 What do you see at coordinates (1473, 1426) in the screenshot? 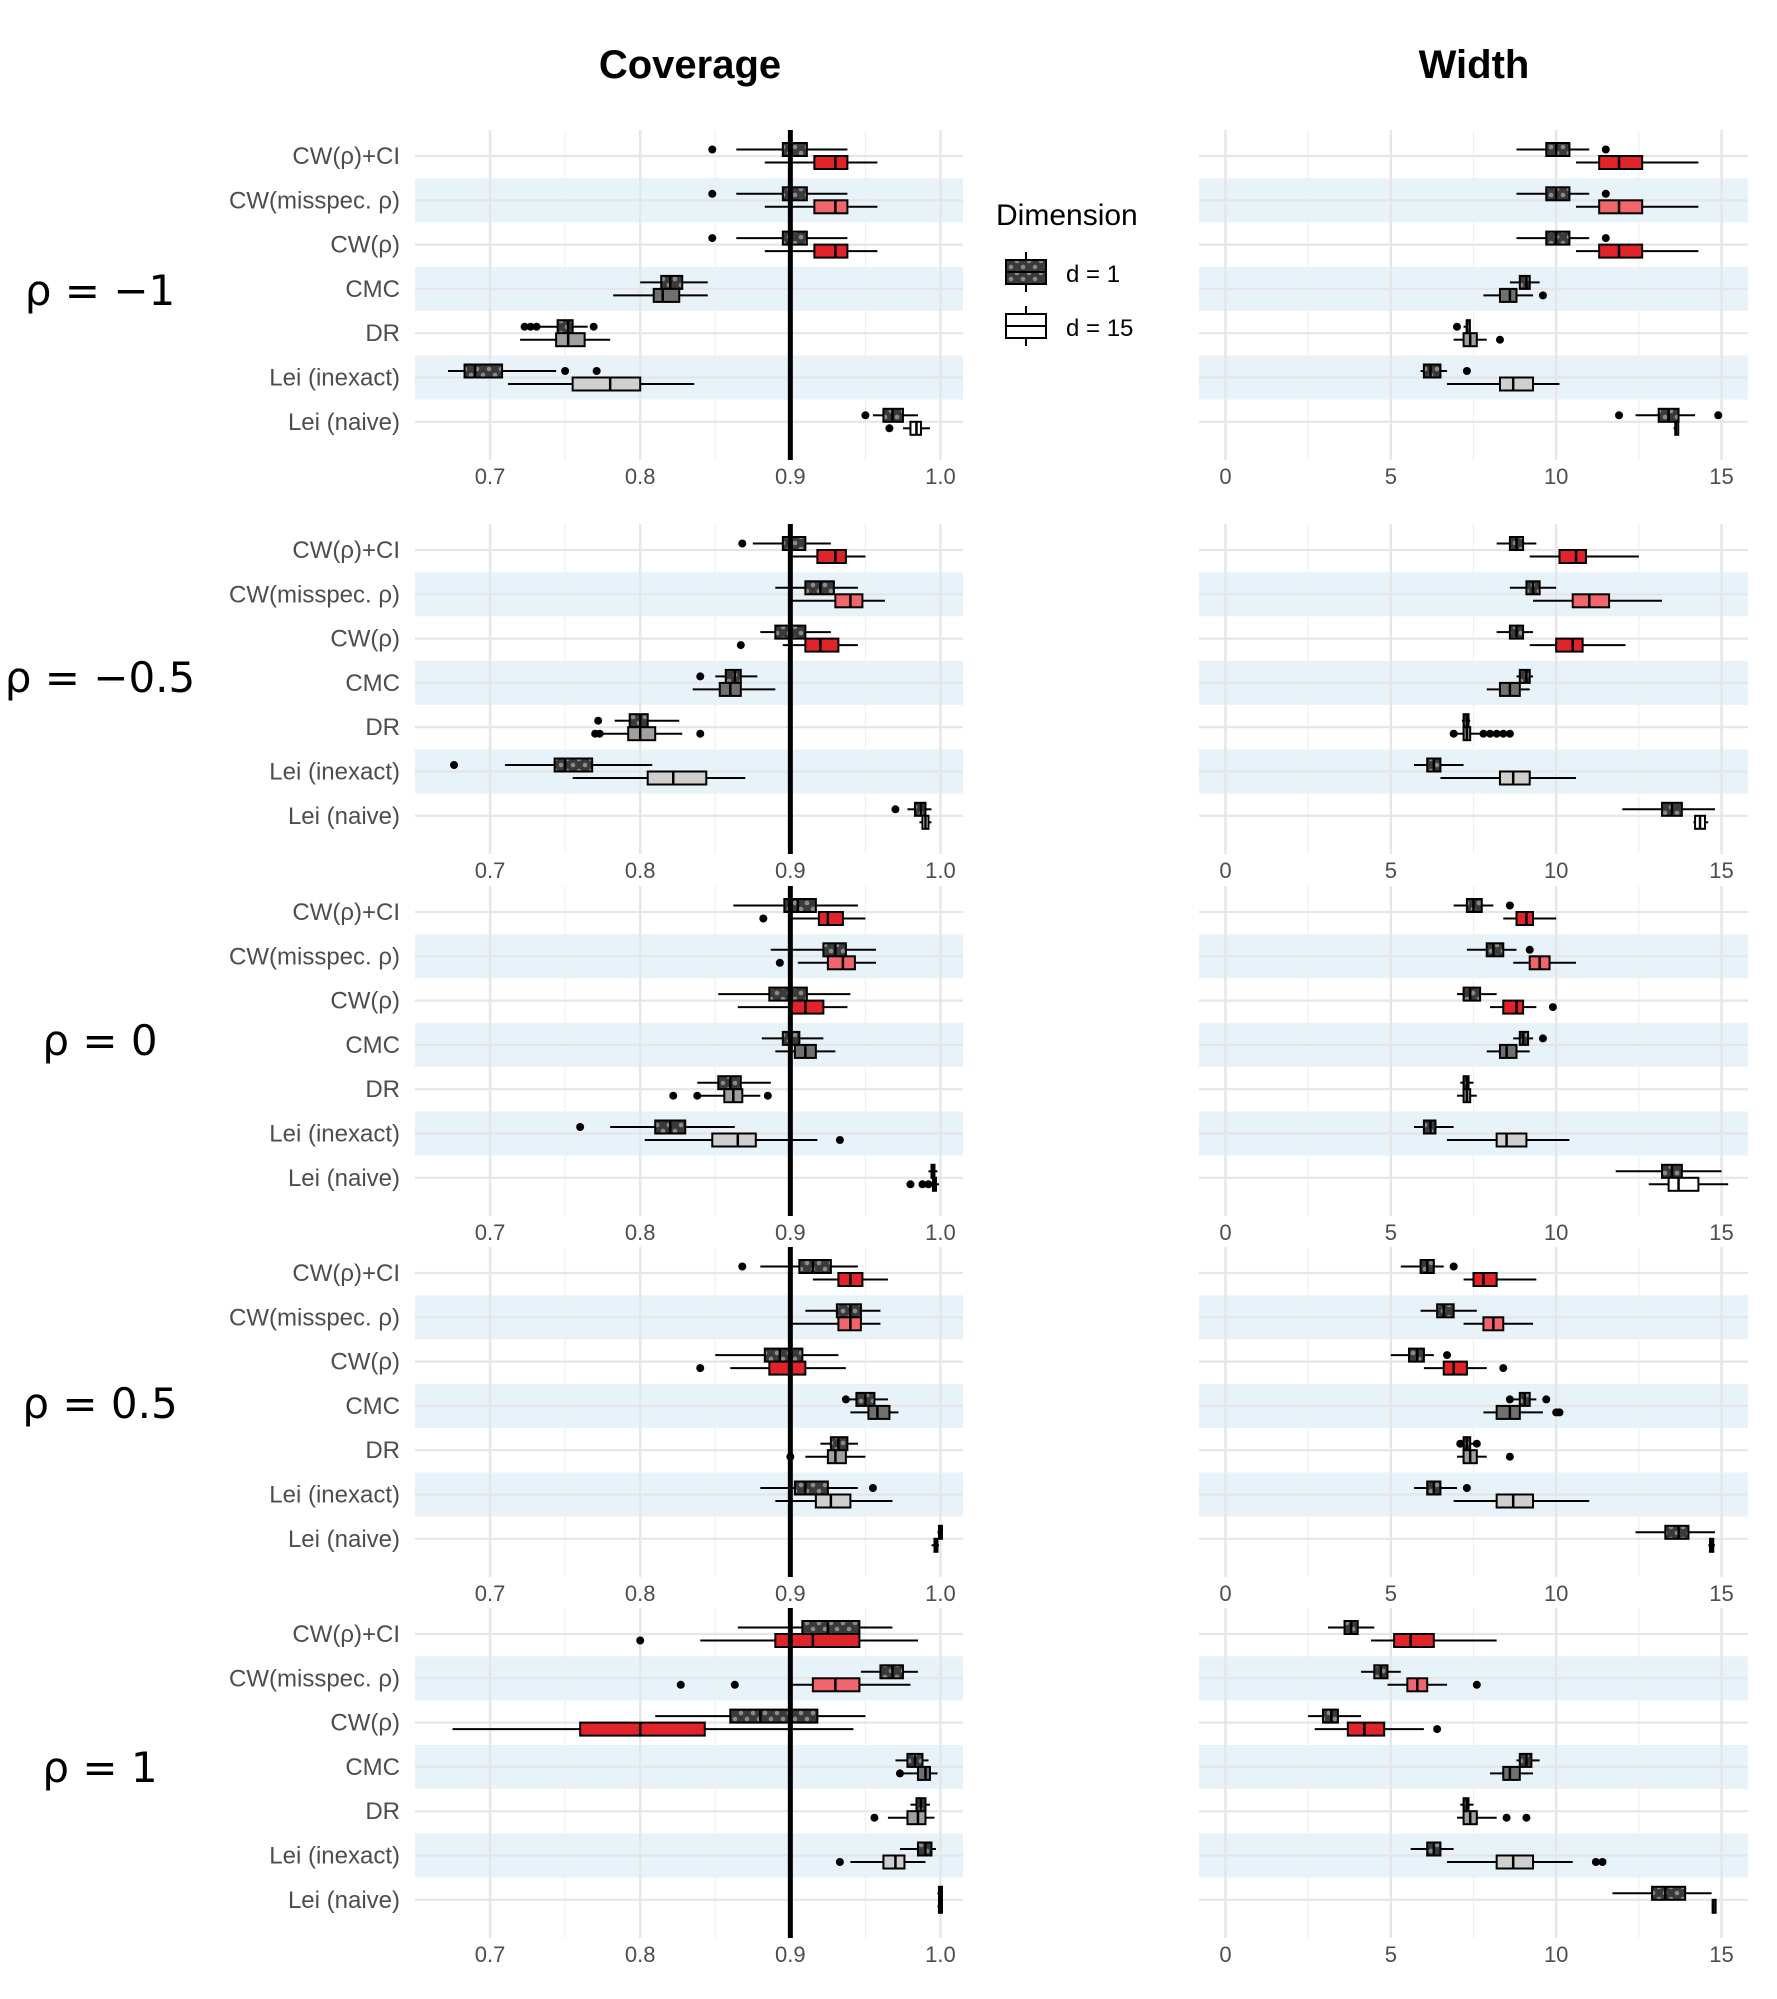
I see `width-subplot: 0 5 10 15` at bounding box center [1473, 1426].